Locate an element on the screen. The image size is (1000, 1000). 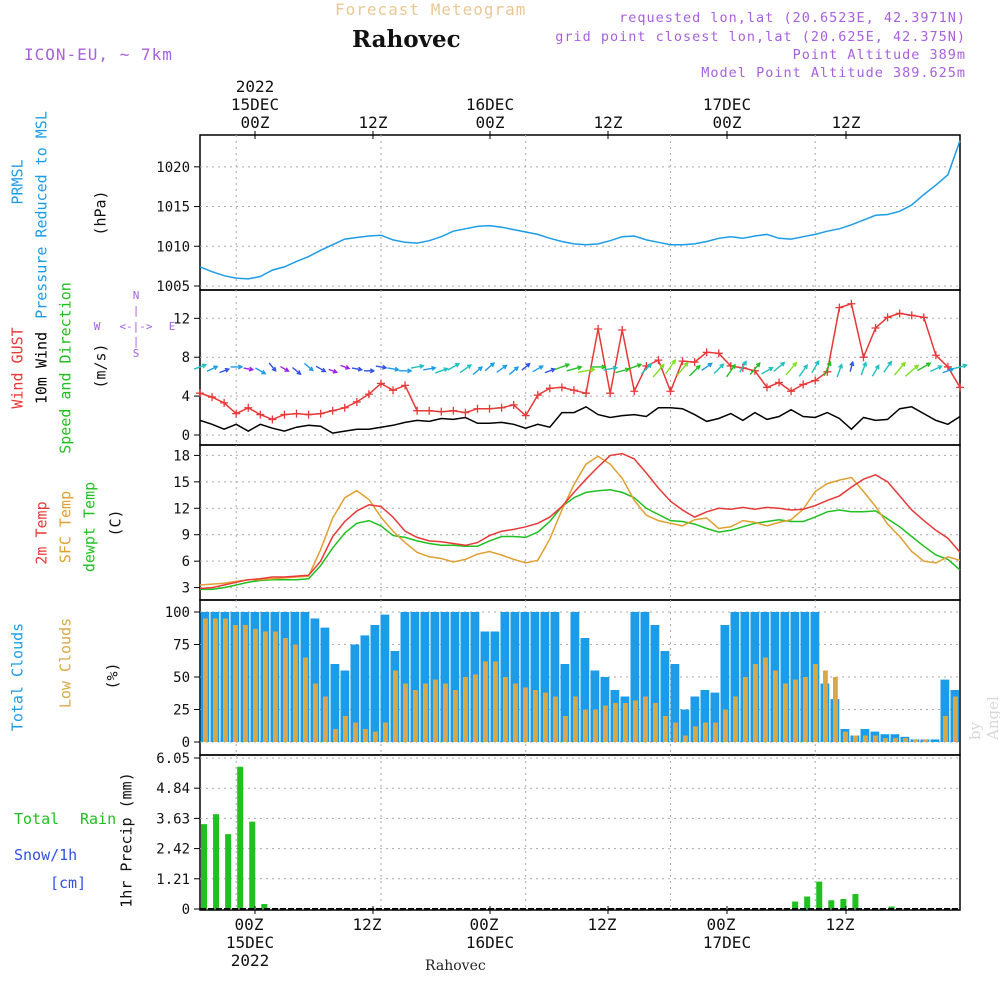
top-hour-label-3: 12Z is located at coordinates (608, 122).